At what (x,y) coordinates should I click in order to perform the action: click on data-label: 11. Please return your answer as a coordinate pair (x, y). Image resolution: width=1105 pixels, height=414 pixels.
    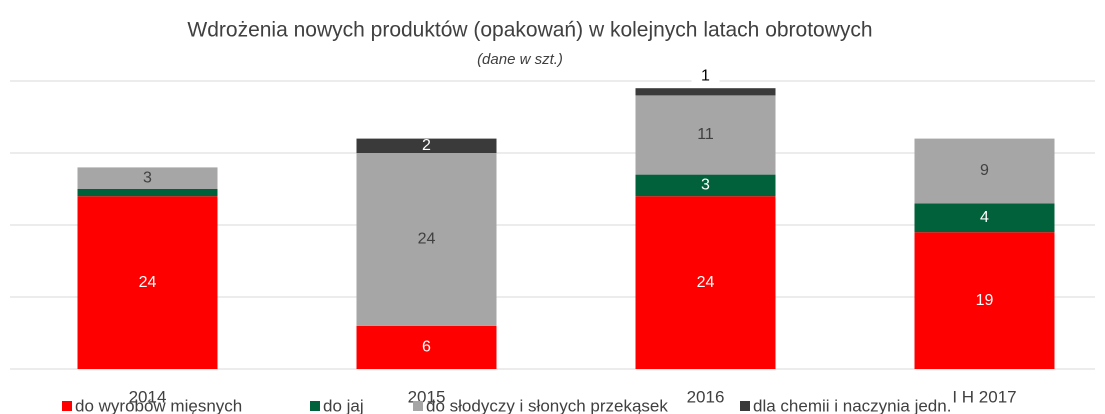
    Looking at the image, I should click on (705, 134).